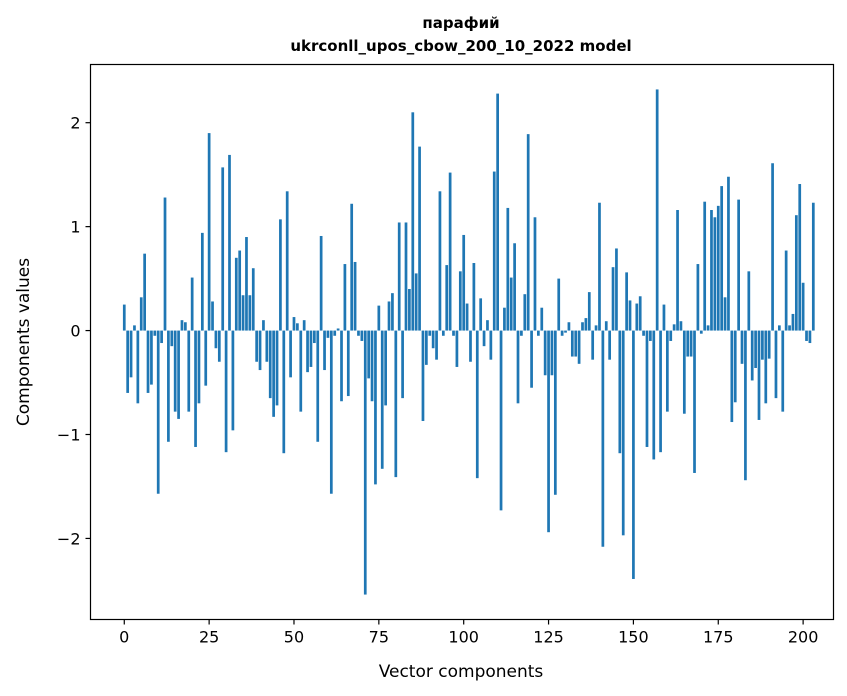  Describe the element at coordinates (379, 637) in the screenshot. I see `x-tick-label: 75` at that location.